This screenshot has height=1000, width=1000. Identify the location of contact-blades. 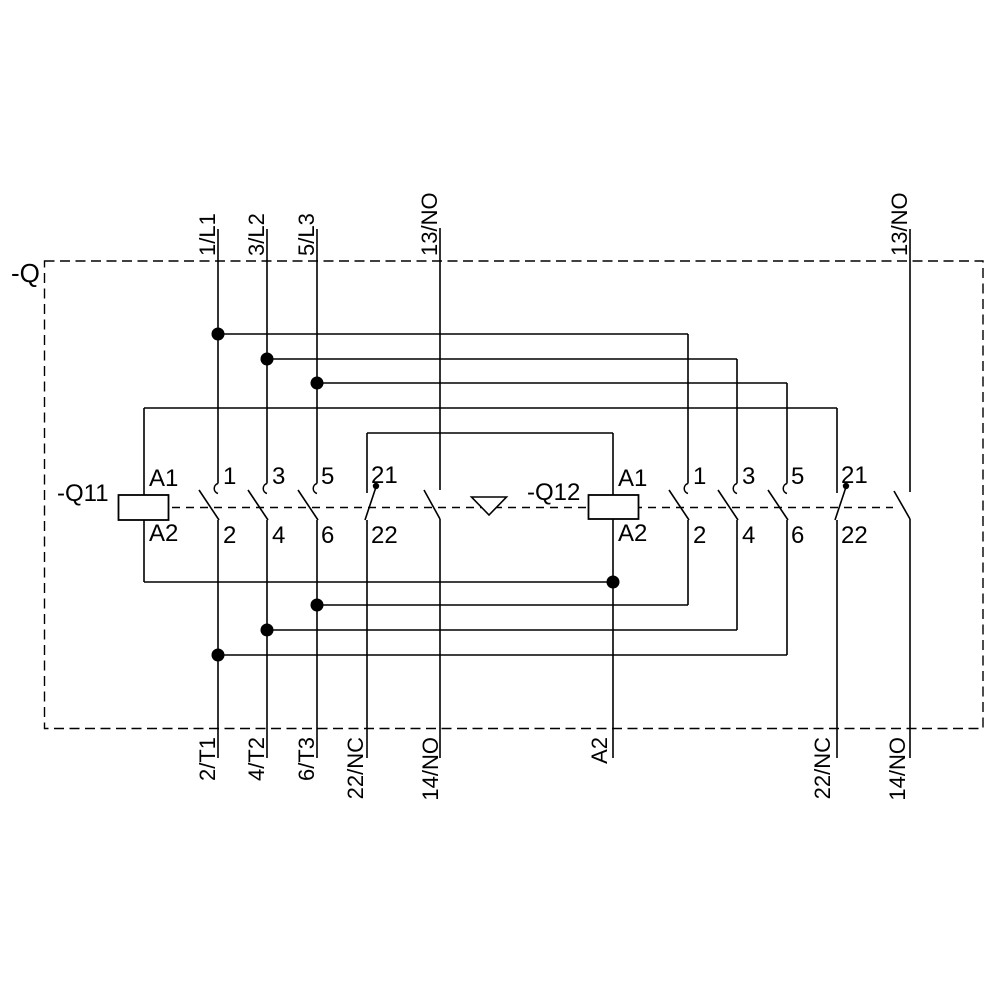
(554, 501).